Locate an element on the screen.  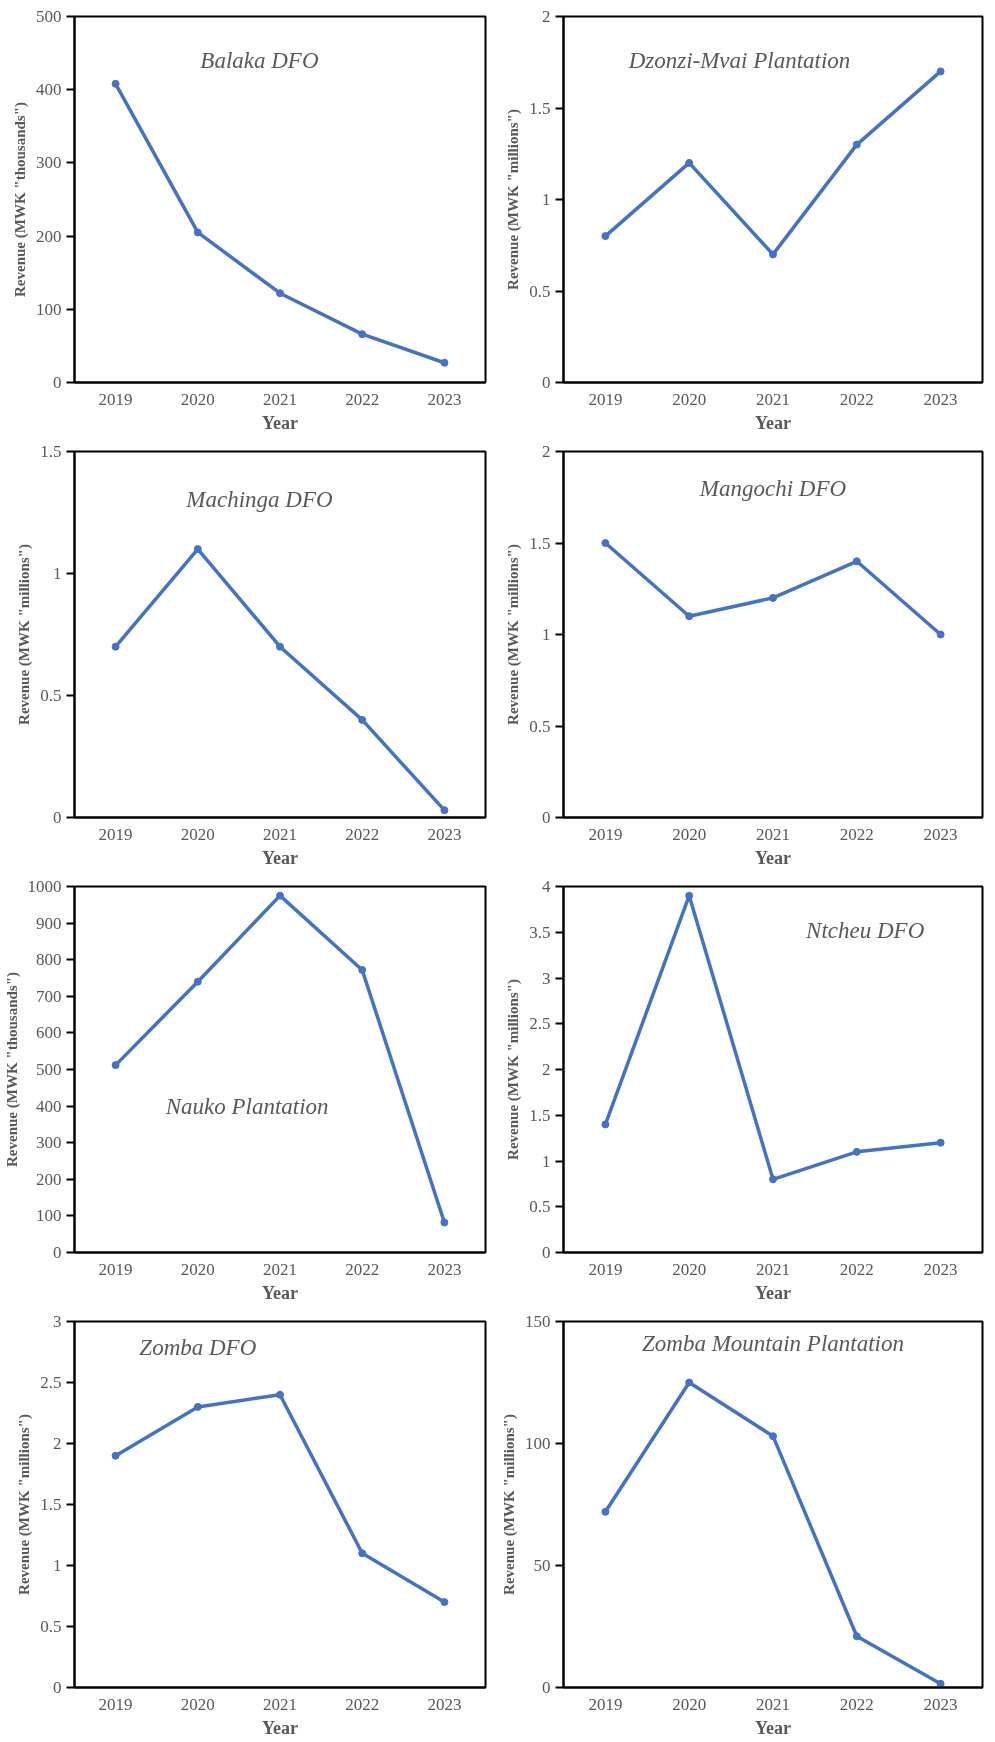
text: Machinga DFO is located at coordinates (259, 499).